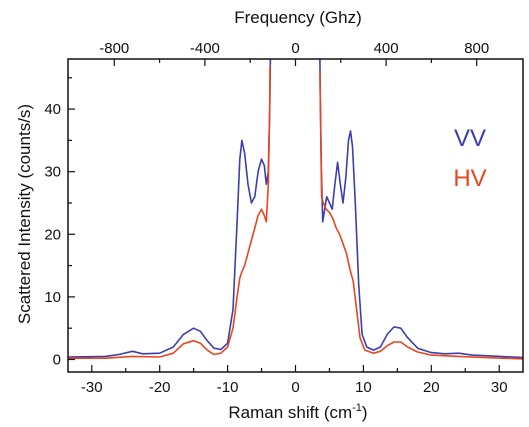  What do you see at coordinates (52, 234) in the screenshot?
I see `y-tick-label: 20` at bounding box center [52, 234].